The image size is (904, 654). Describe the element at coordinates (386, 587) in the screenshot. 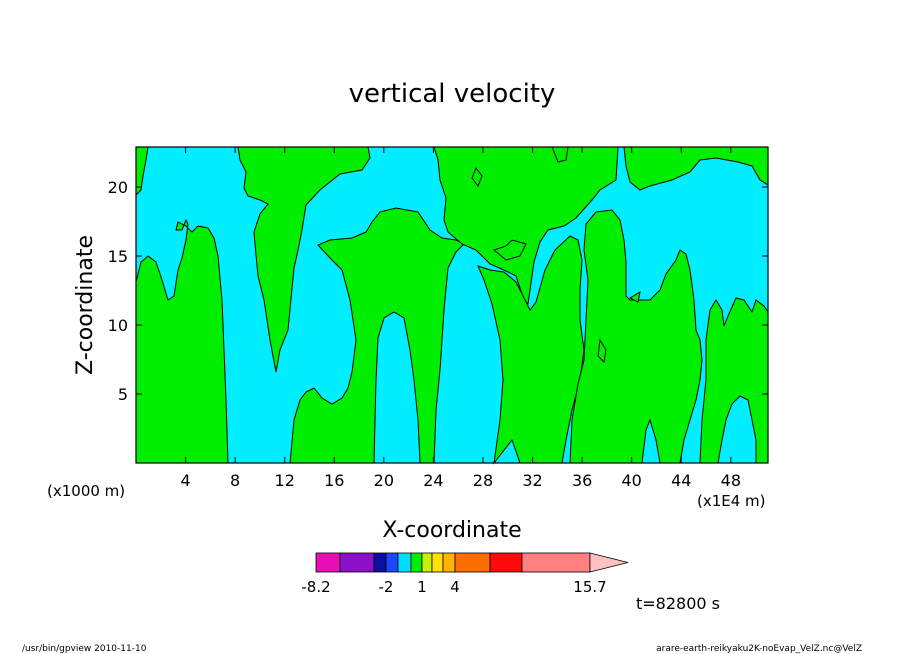

I see `colorbar-label: -2` at that location.